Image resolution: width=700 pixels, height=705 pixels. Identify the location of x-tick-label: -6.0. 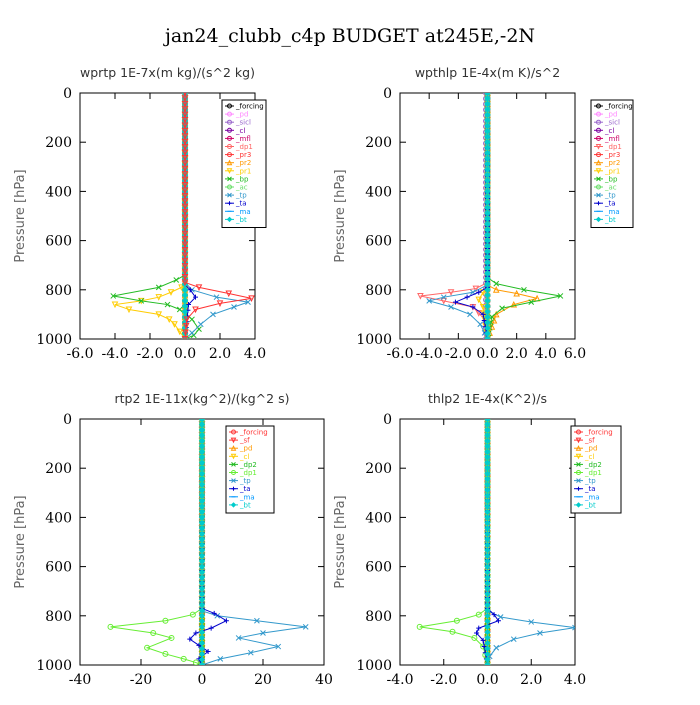
(400, 354).